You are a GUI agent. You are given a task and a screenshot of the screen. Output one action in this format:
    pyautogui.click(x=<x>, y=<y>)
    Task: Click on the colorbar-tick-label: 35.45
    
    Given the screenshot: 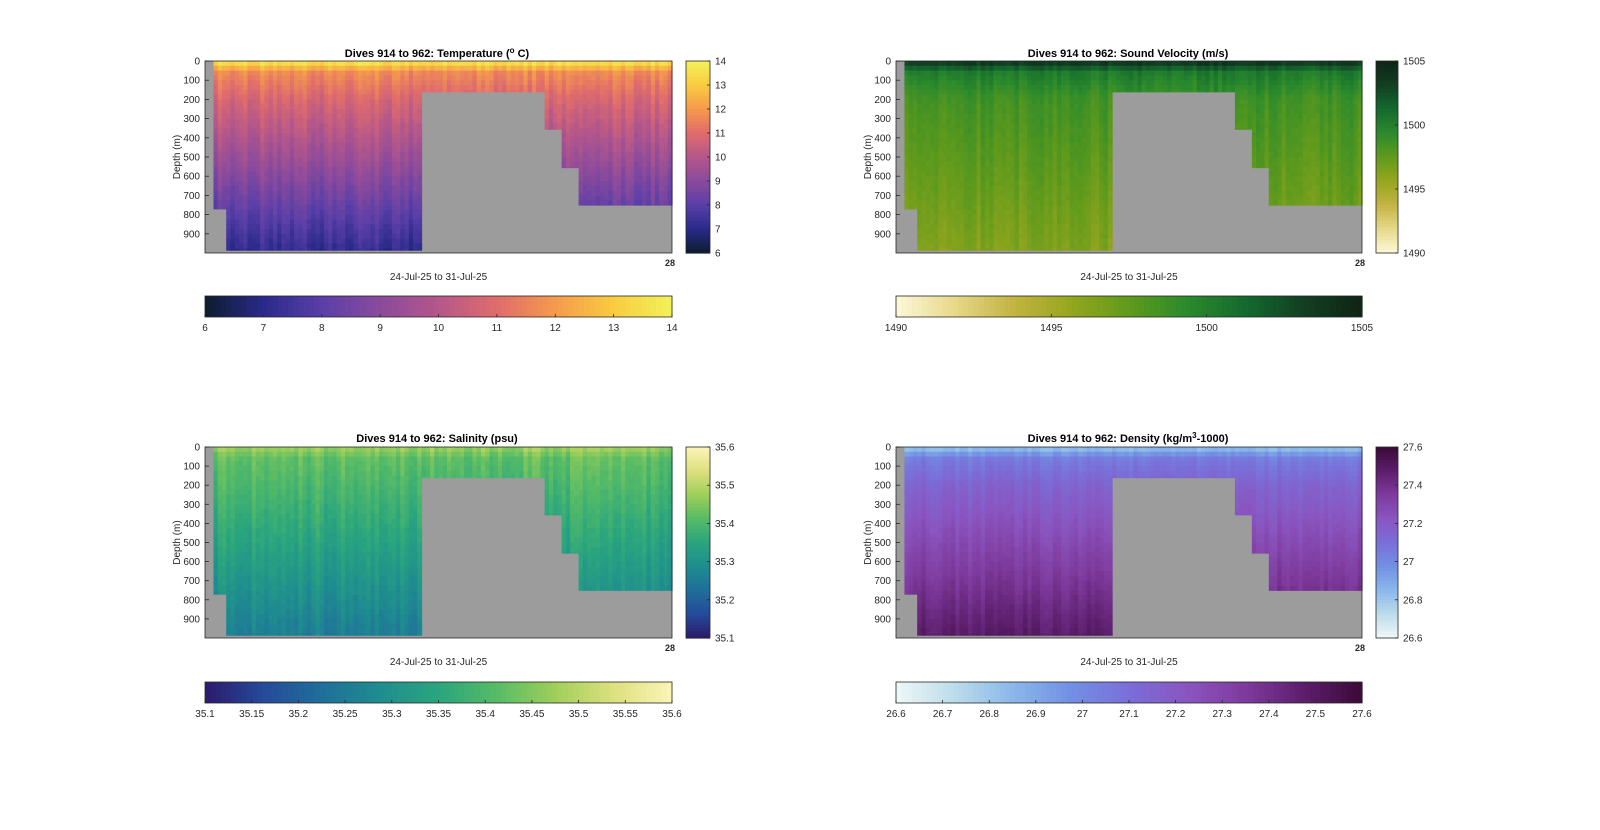 What is the action you would take?
    pyautogui.click(x=531, y=714)
    